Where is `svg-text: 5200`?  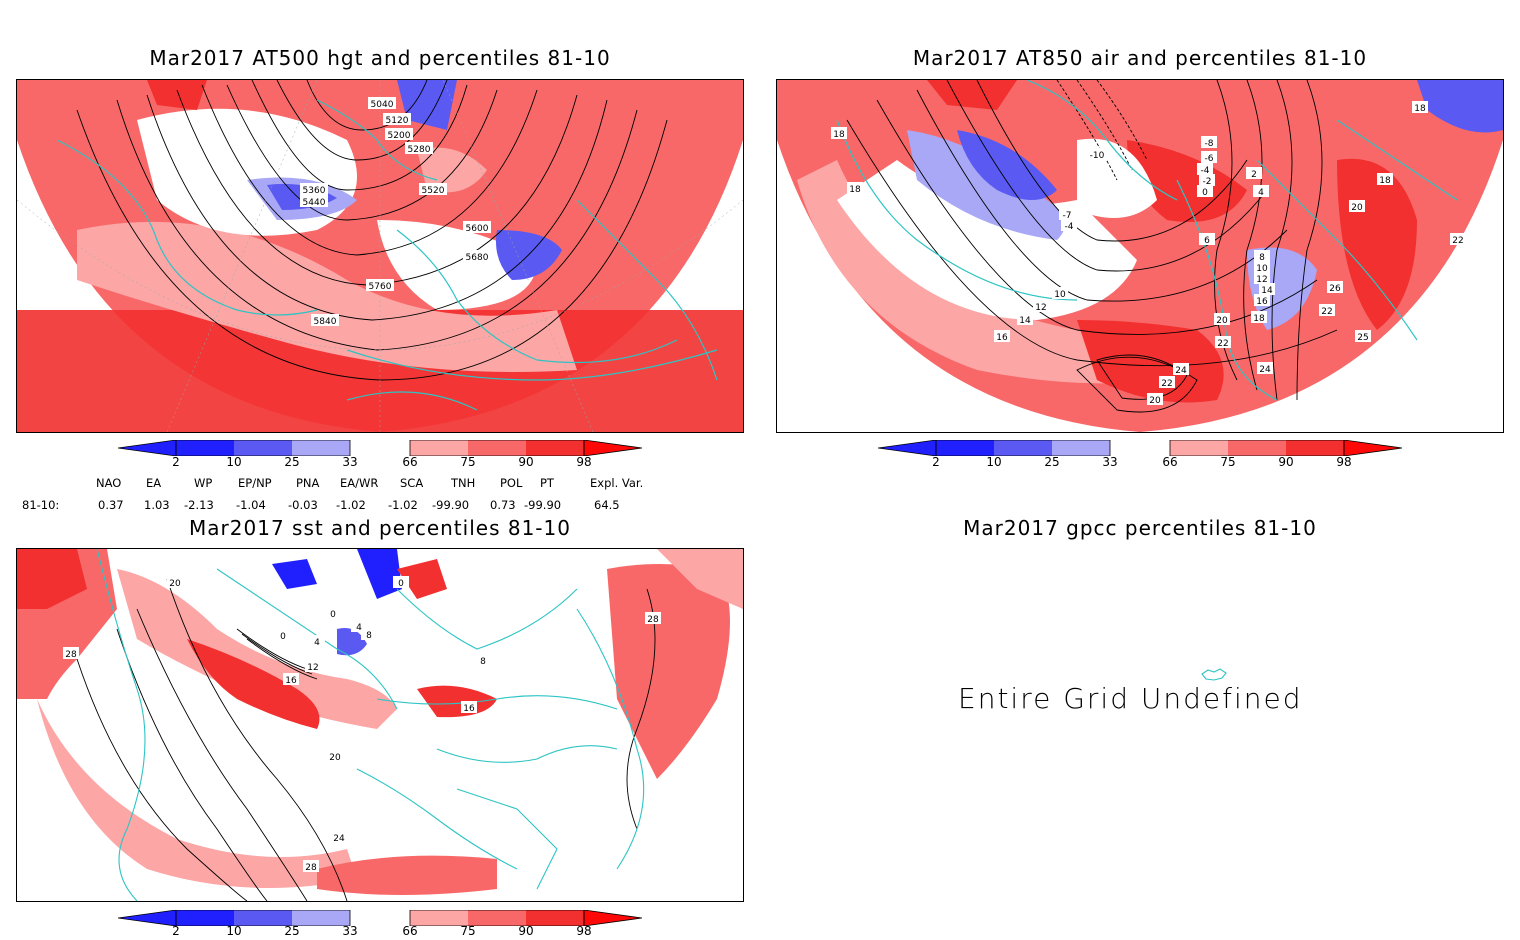
svg-text: 5200 is located at coordinates (399, 136).